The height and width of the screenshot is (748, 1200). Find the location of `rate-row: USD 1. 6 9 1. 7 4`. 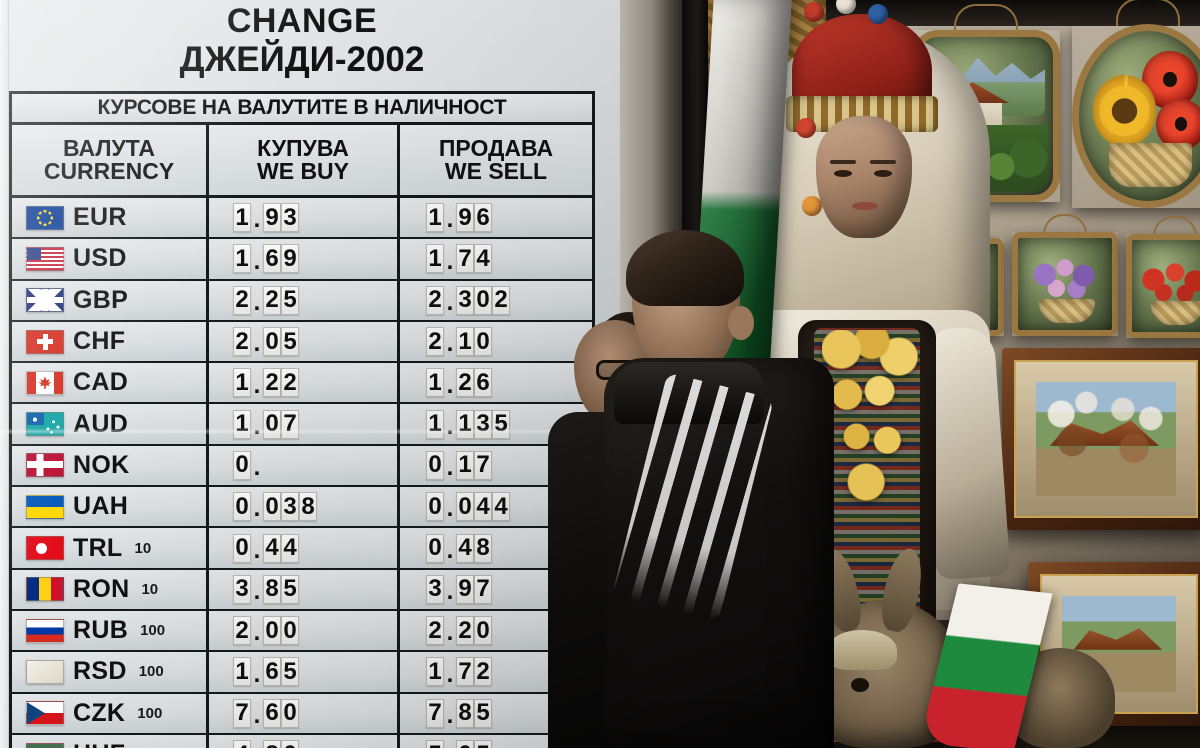

rate-row: USD 1. 6 9 1. 7 4 is located at coordinates (302, 260).